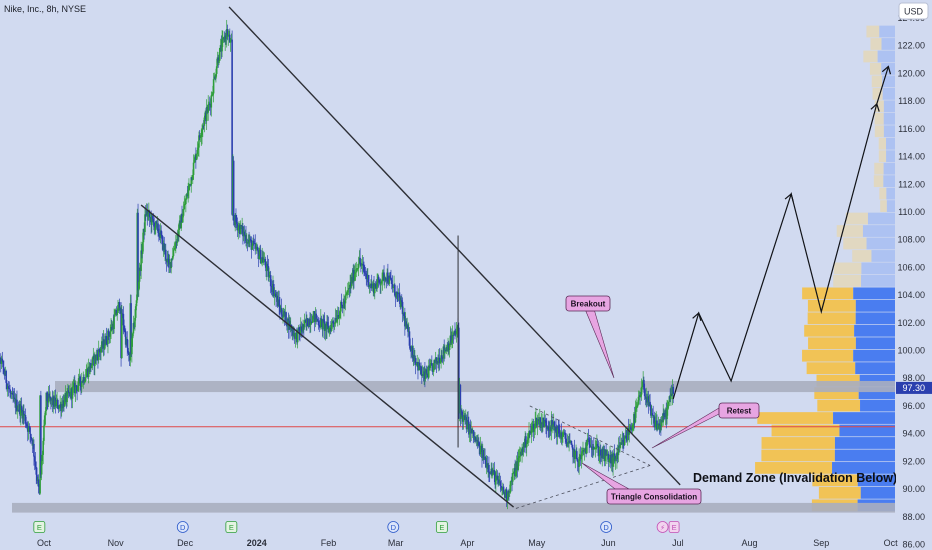 Image resolution: width=932 pixels, height=550 pixels. I want to click on time-axis: Oct Nov Dec 2024 Feb Mar Apr May Jun Jul Aug Sep Oct, so click(467, 543).